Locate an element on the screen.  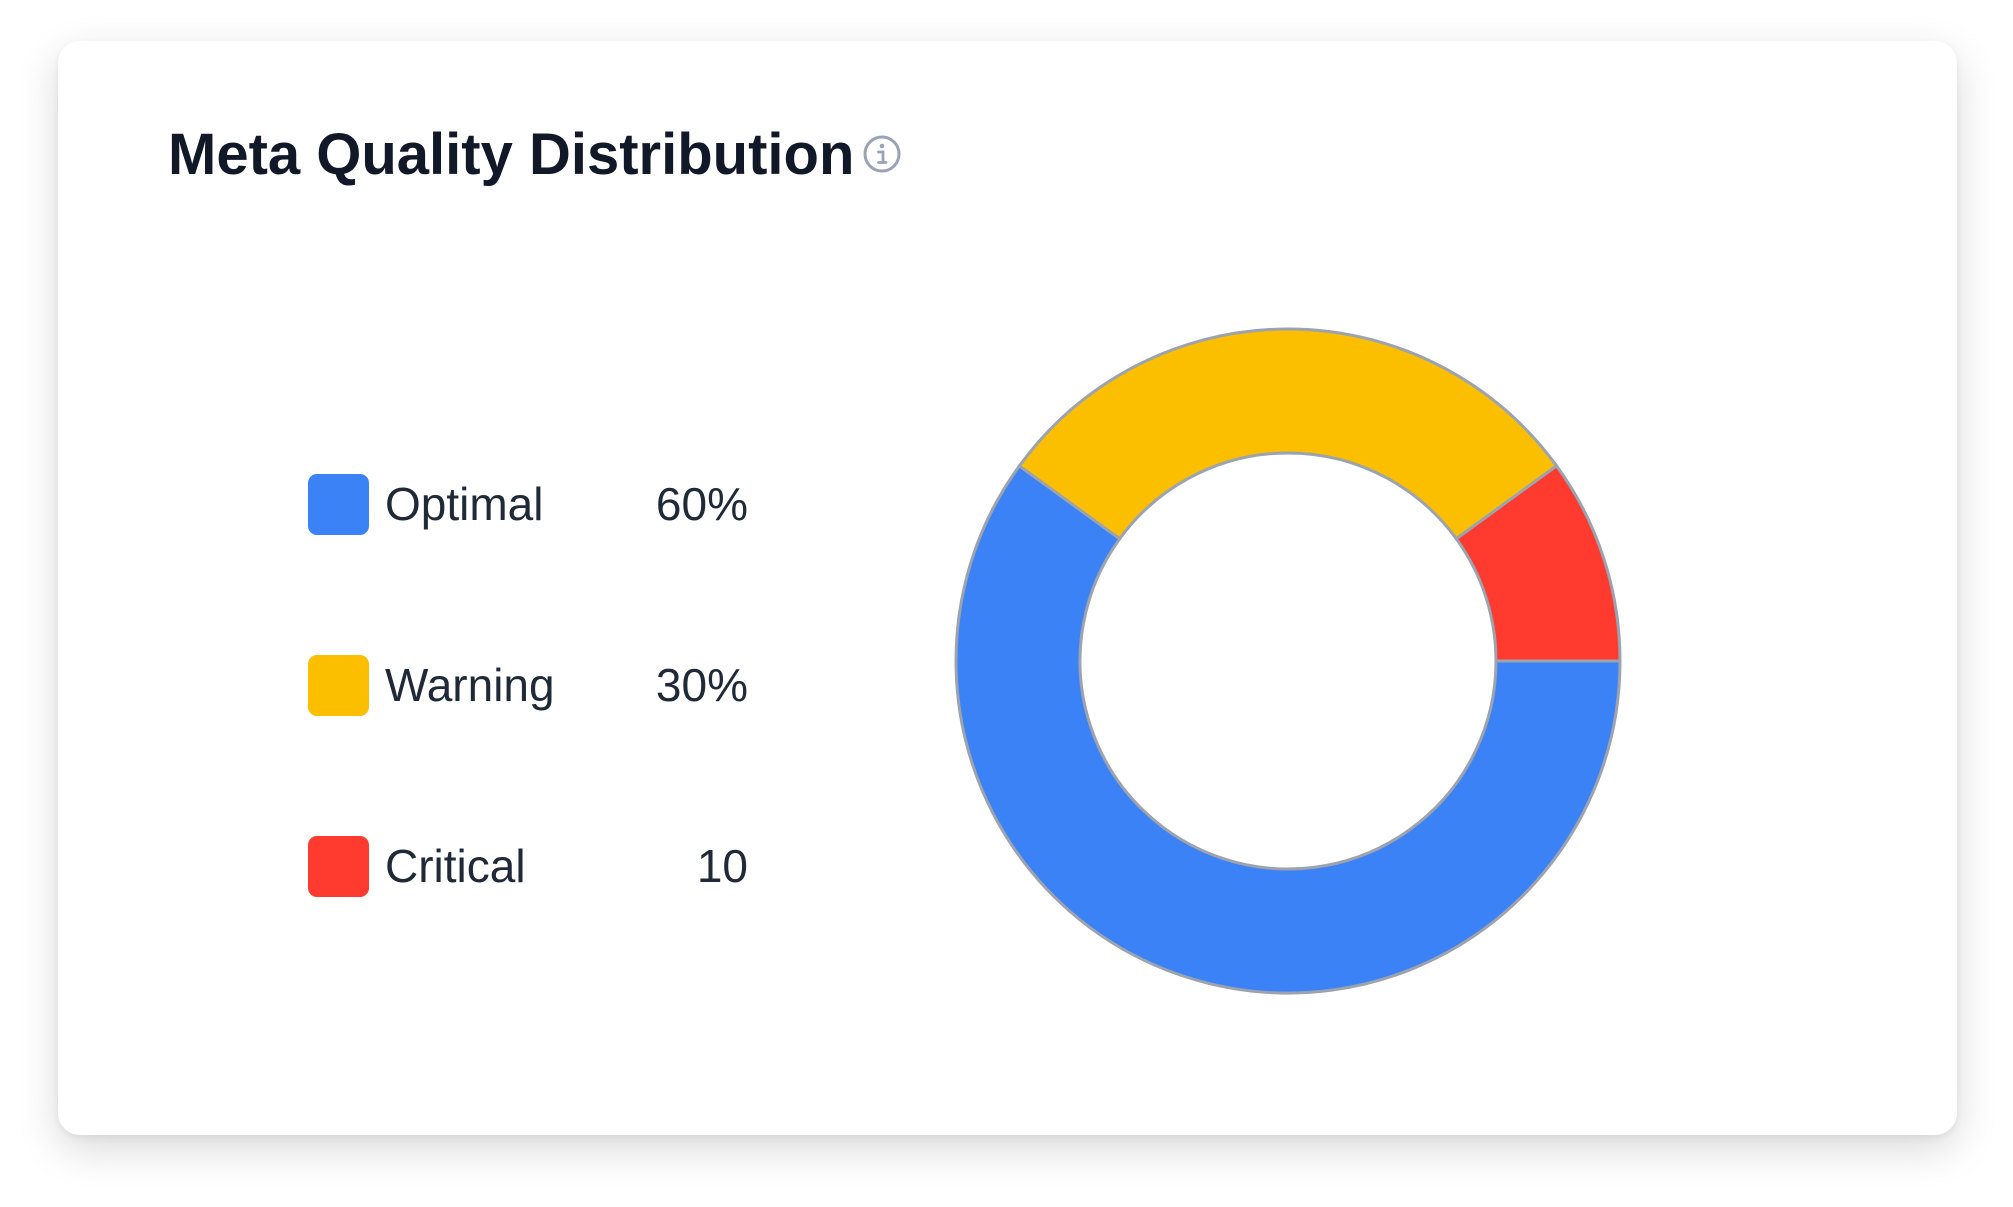
legend-item-optimal: Optimal 60% is located at coordinates (528, 504).